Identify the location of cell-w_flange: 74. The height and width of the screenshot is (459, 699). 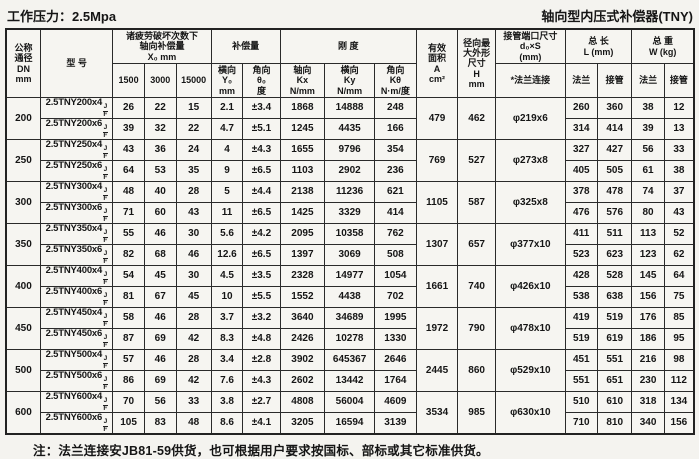
(648, 192).